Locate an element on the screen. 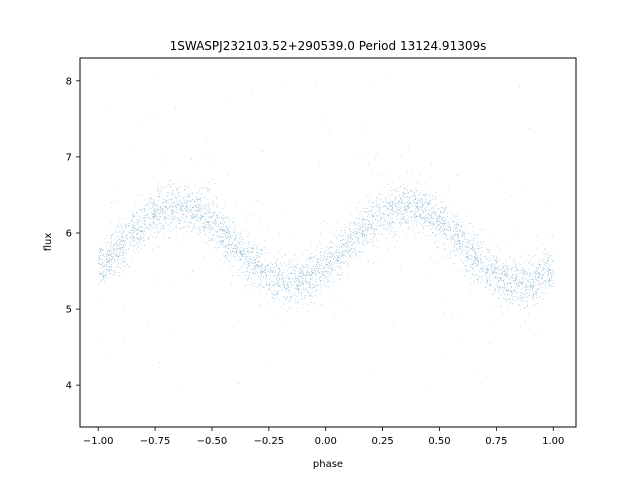 The height and width of the screenshot is (480, 640). x-tick-label: 0.50 is located at coordinates (439, 441).